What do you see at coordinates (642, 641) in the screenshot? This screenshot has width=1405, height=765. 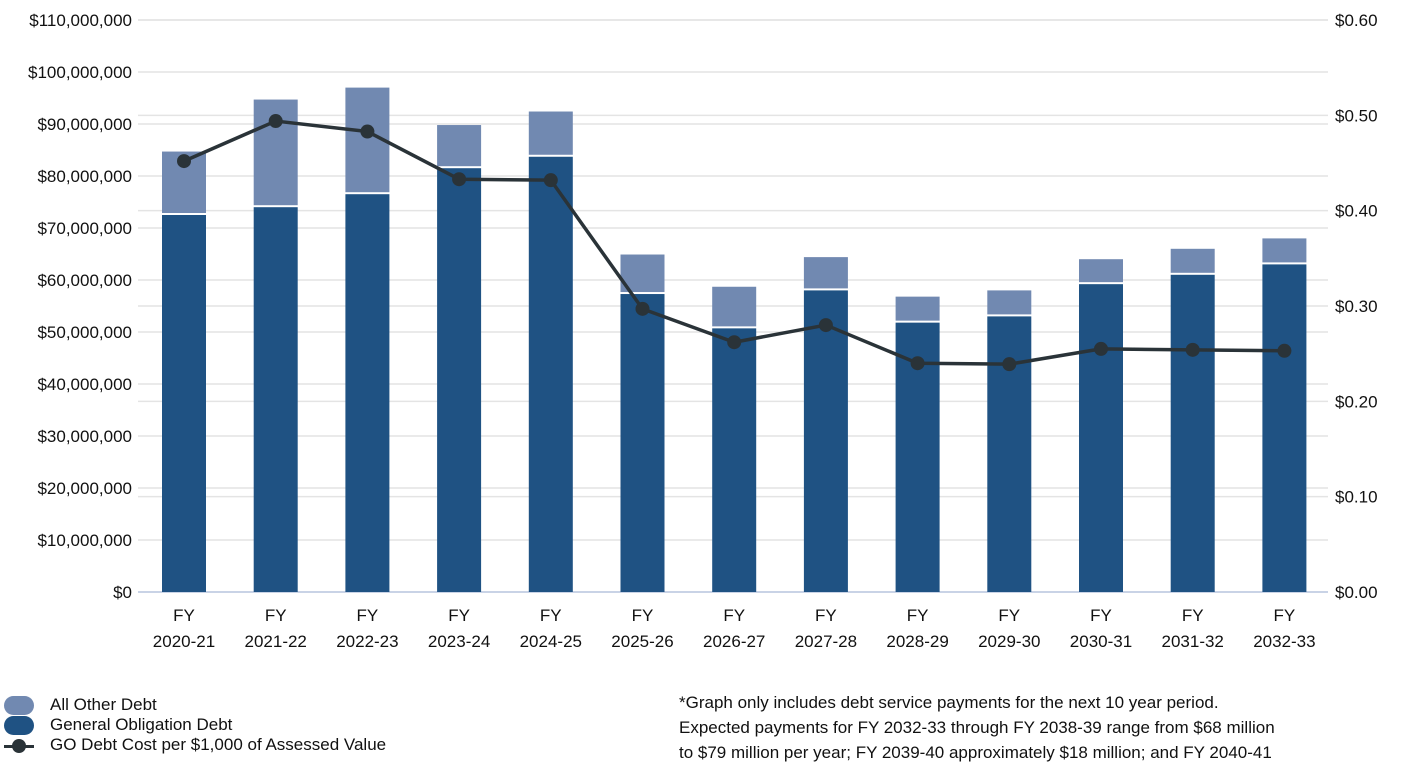 I see `x-tick-label: 2025-26` at bounding box center [642, 641].